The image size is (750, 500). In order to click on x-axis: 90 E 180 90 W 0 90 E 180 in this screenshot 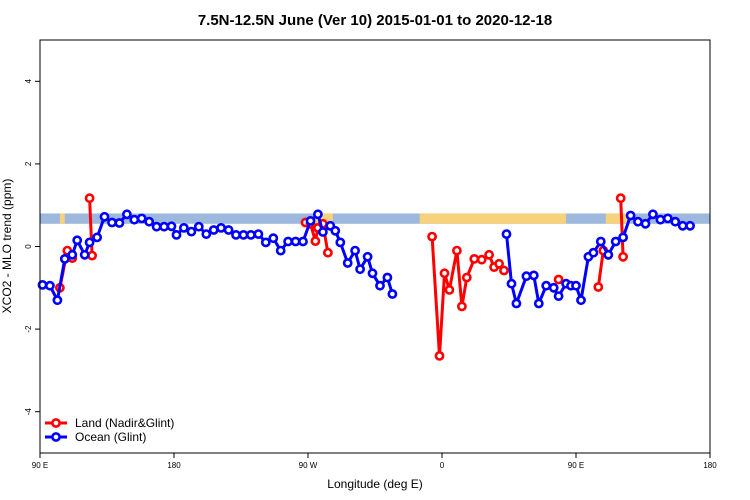, I will do `click(374, 461)`.